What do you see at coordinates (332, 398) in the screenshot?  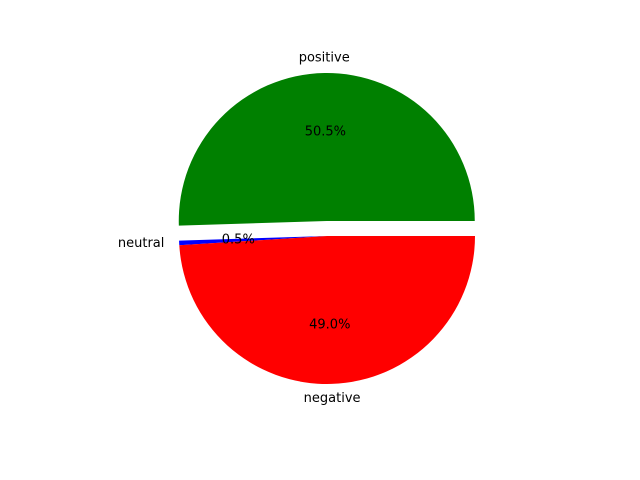 I see `slice-label-negative: negative` at bounding box center [332, 398].